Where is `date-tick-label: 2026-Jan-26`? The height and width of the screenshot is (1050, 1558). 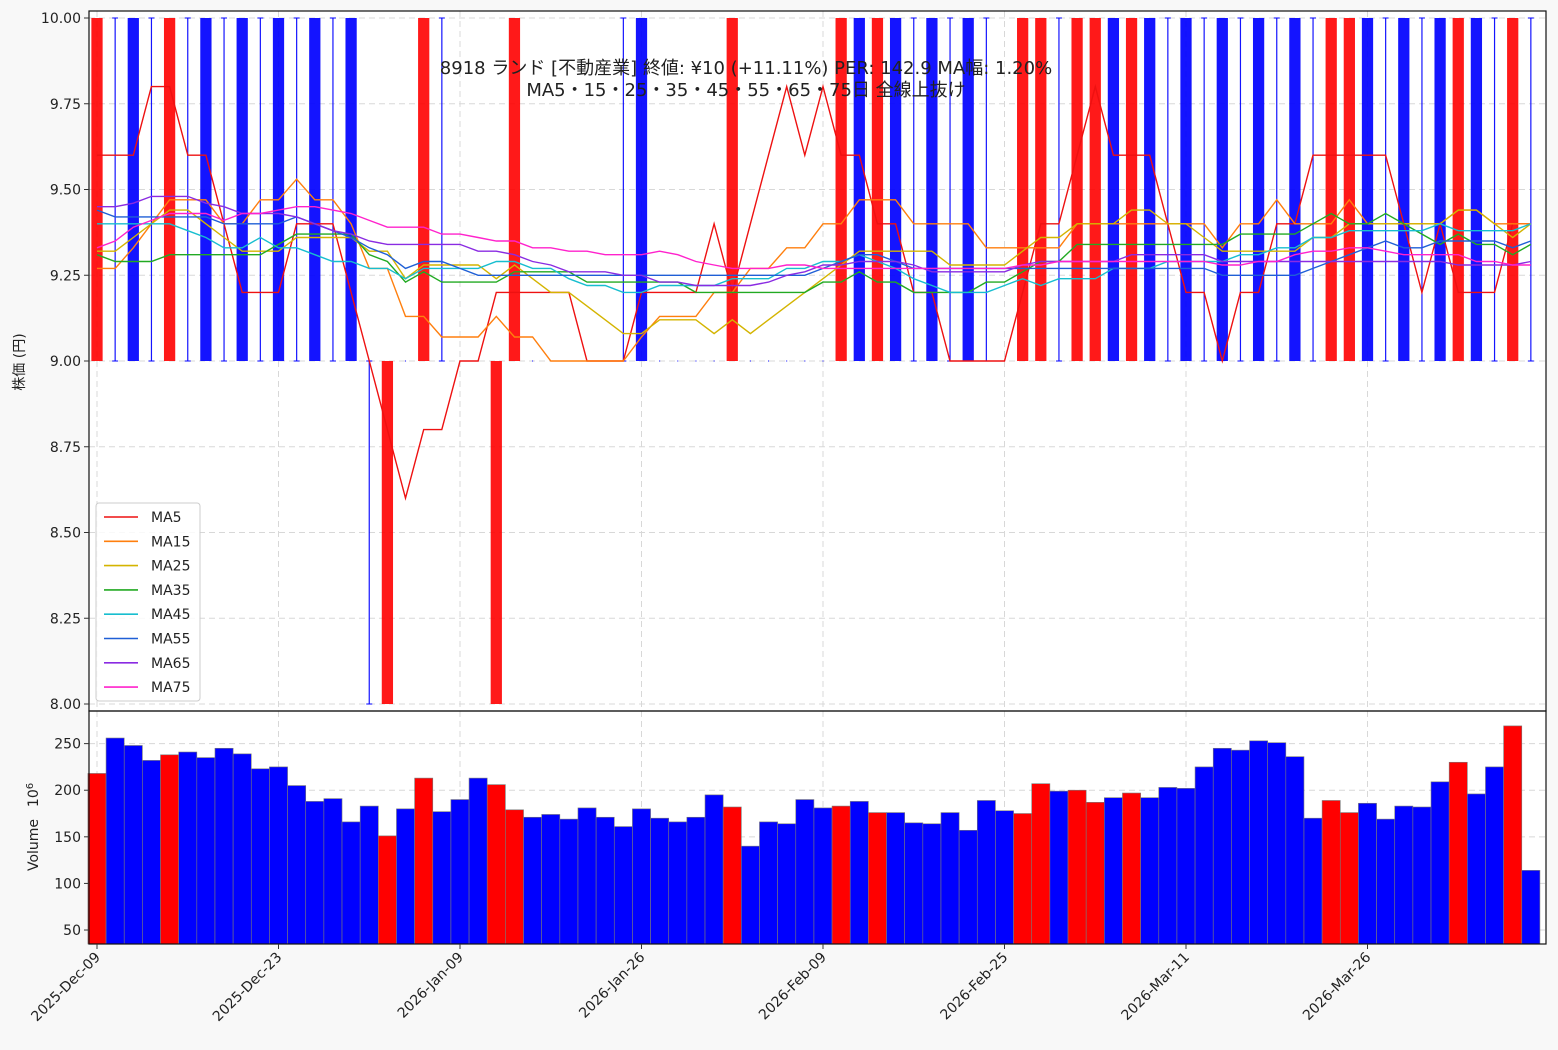
date-tick-label: 2026-Jan-26 is located at coordinates (612, 985).